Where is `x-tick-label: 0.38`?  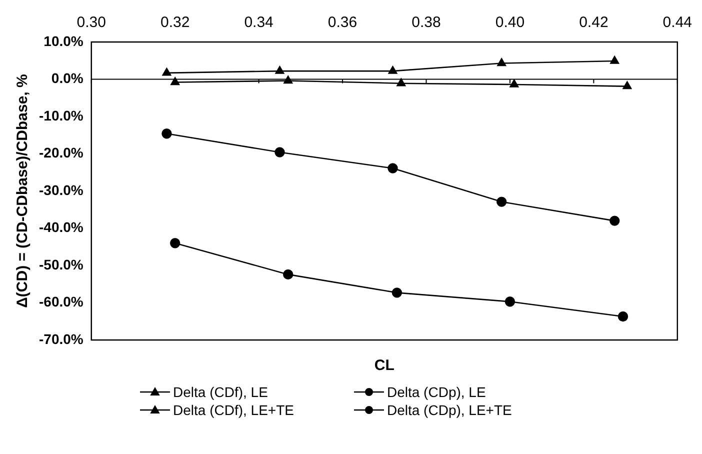 x-tick-label: 0.38 is located at coordinates (426, 23).